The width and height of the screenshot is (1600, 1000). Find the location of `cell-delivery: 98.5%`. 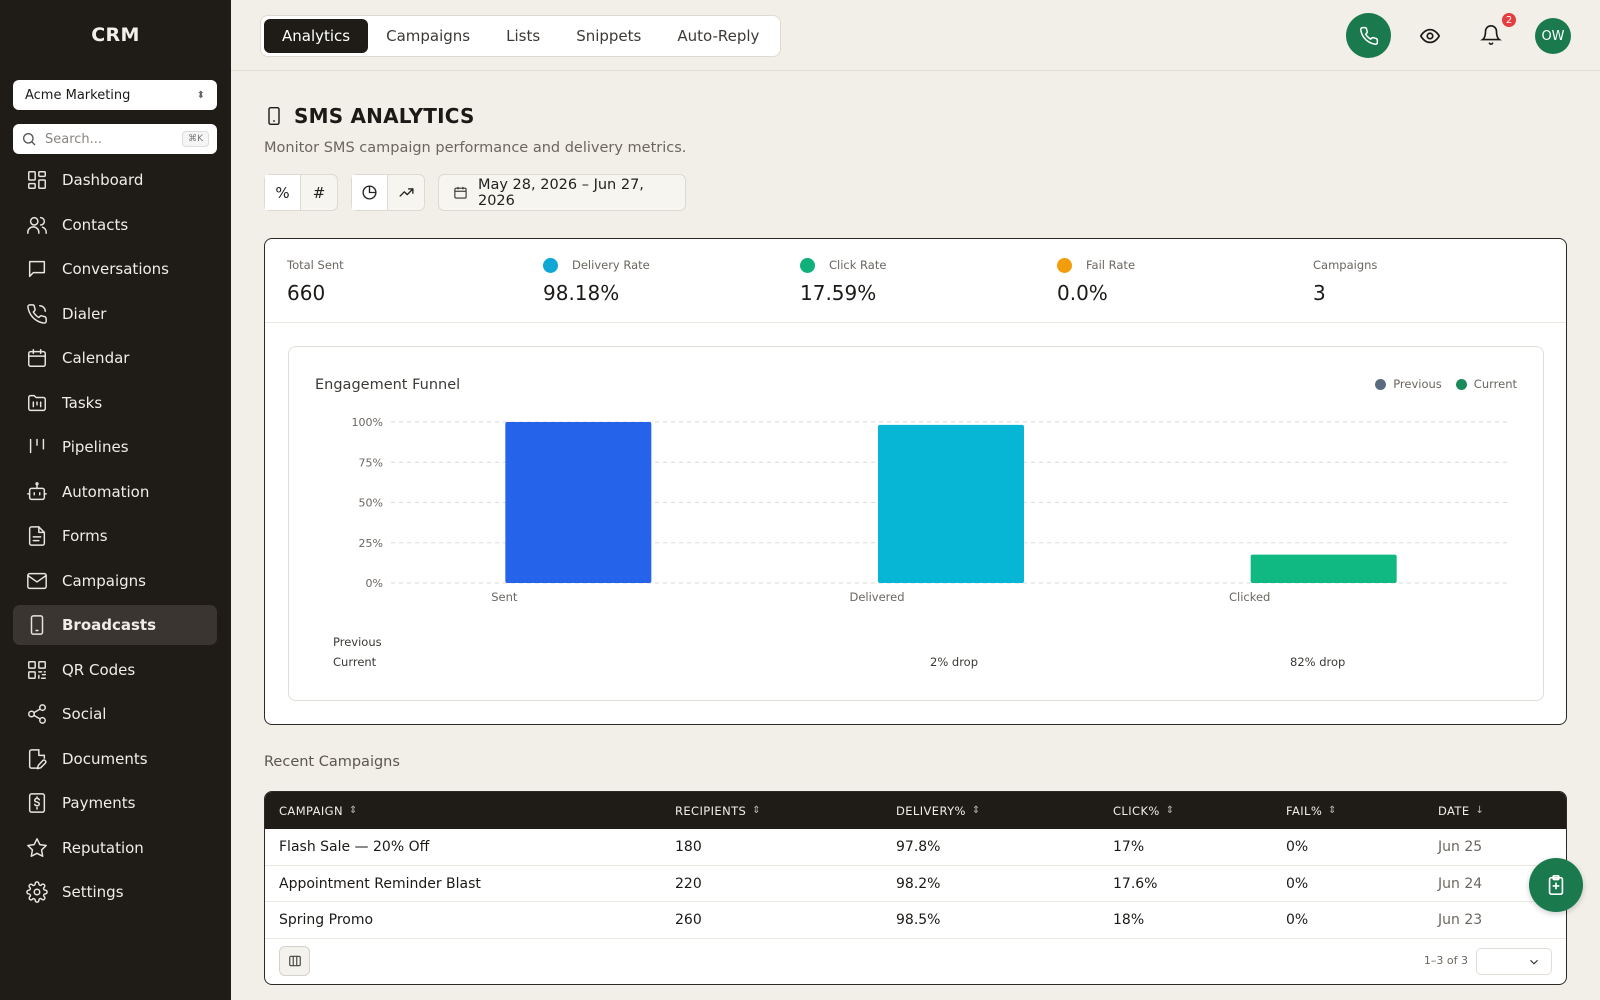

cell-delivery: 98.5% is located at coordinates (918, 920).